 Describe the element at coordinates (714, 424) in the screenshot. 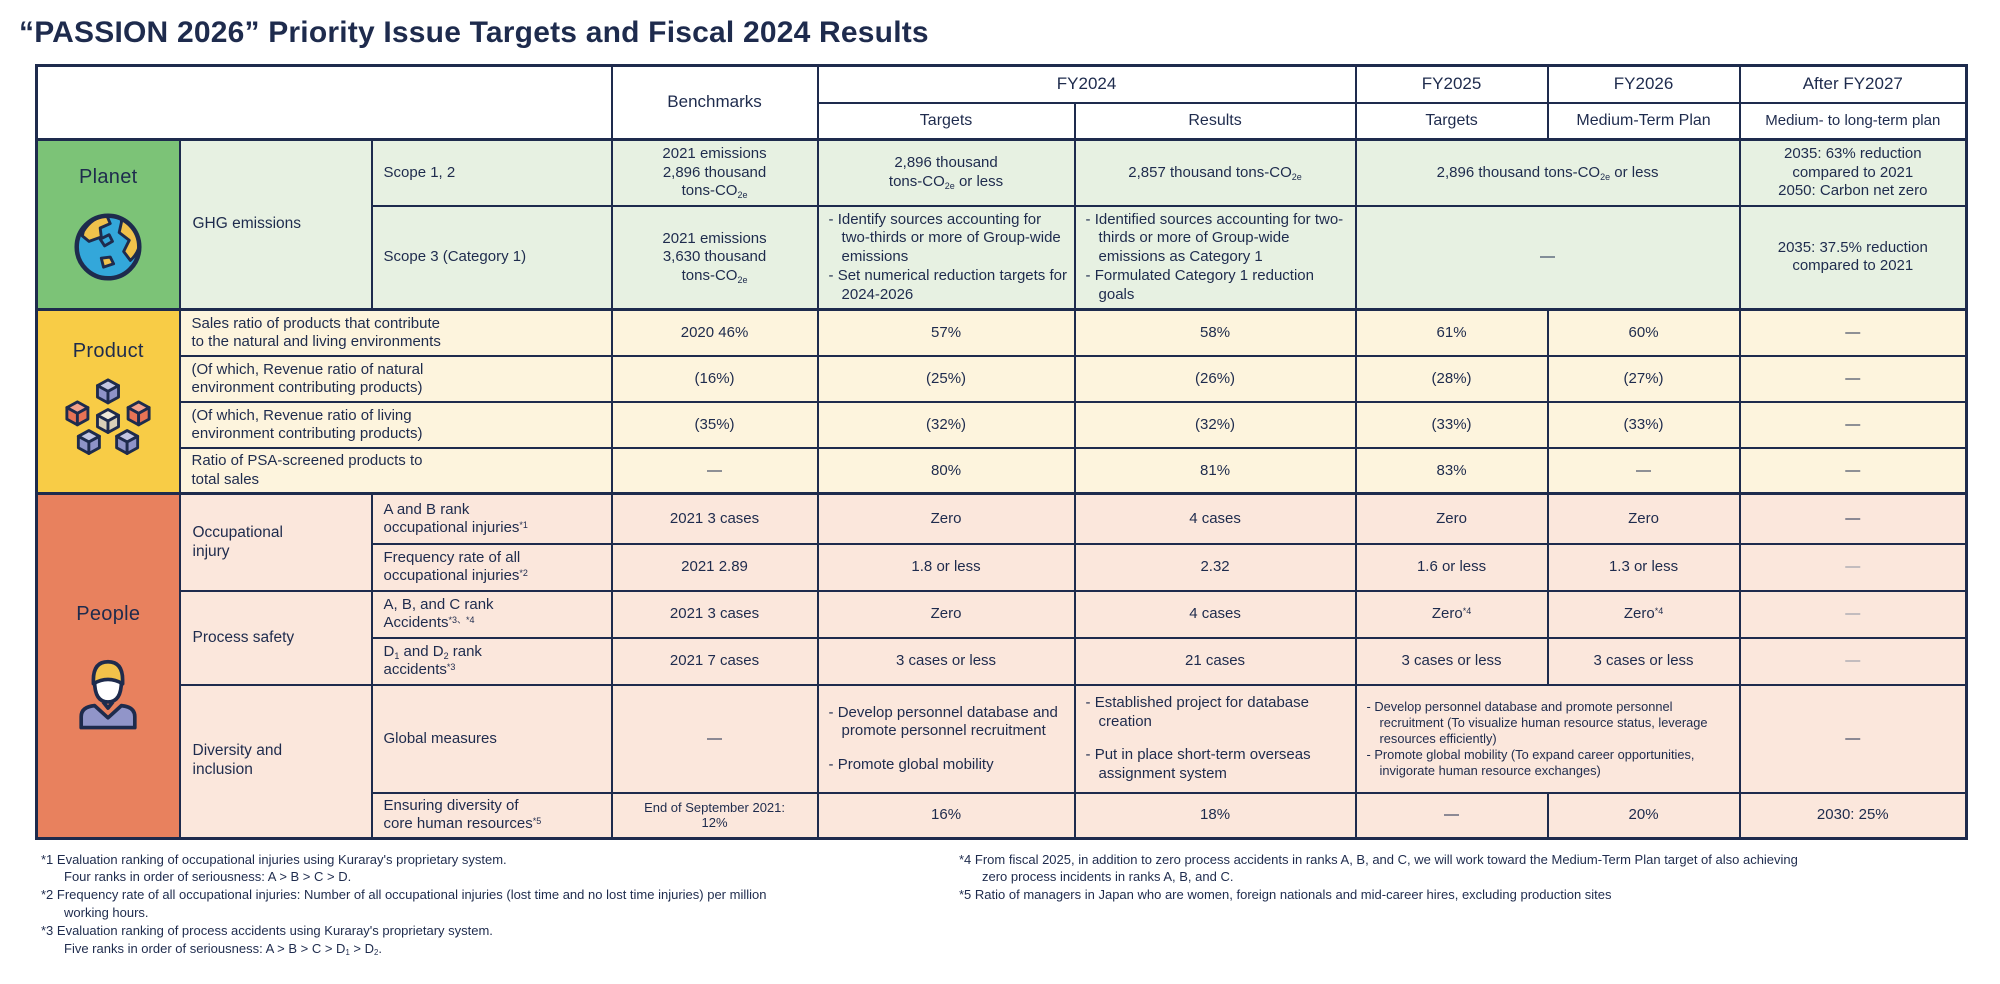

I see `living-env-benchmark: (35%)` at that location.